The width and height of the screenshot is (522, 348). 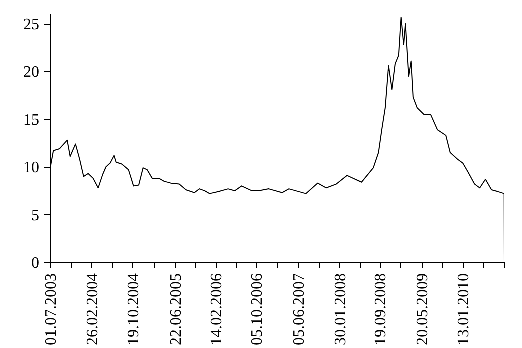 What do you see at coordinates (257, 310) in the screenshot?
I see `x-tick-label: 05.10.2006` at bounding box center [257, 310].